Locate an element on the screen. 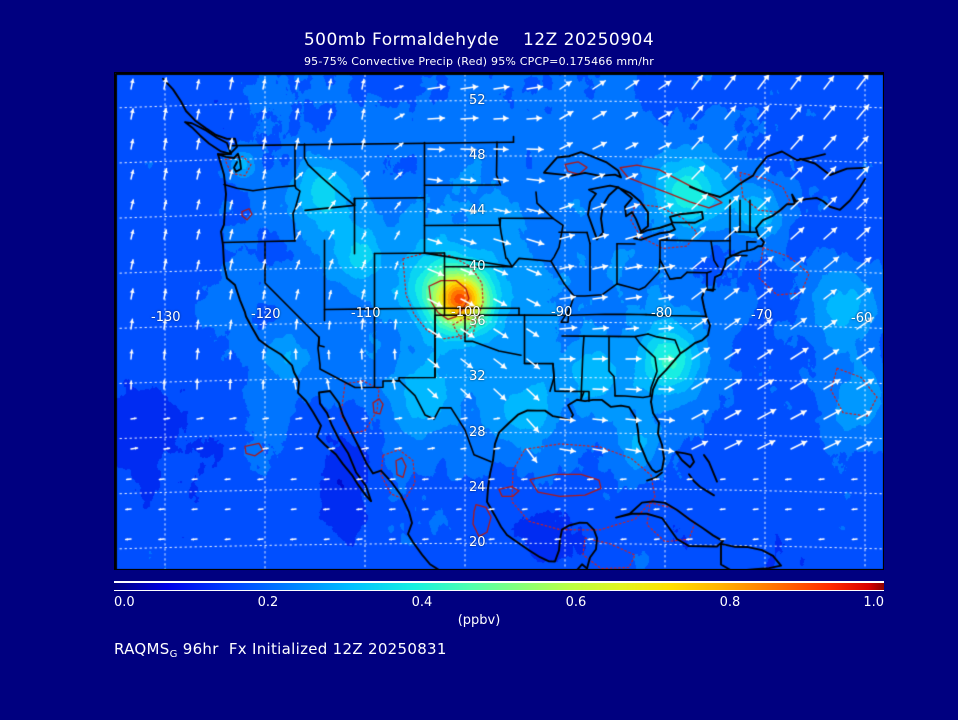 The width and height of the screenshot is (958, 720). colorbar-gradient is located at coordinates (499, 586).